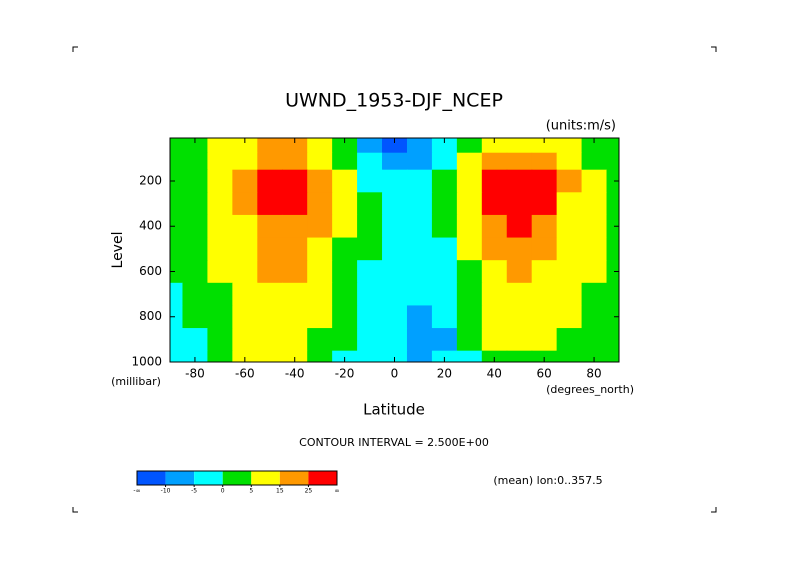  What do you see at coordinates (394, 442) in the screenshot?
I see `footnote: CONTOUR INTERVAL = 2.500E+00` at bounding box center [394, 442].